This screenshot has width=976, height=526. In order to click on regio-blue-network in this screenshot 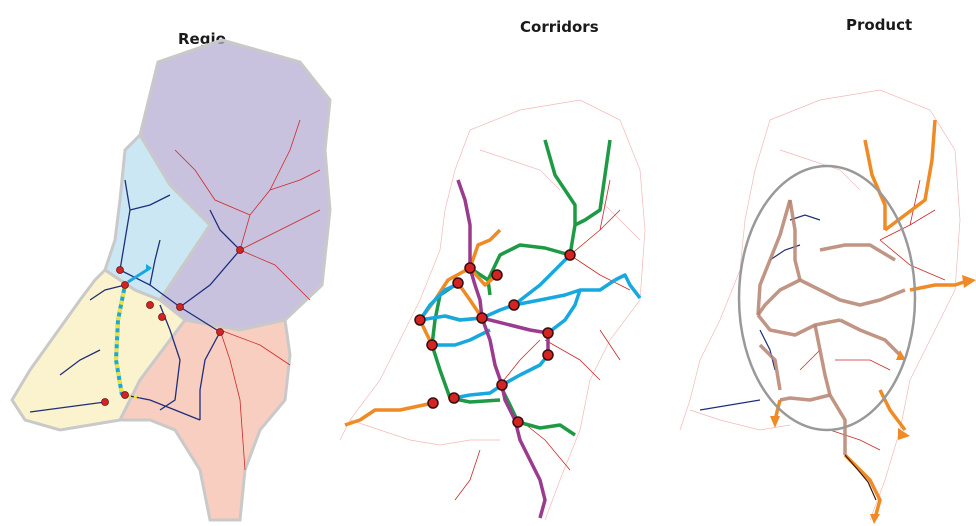, I will do `click(135, 300)`.